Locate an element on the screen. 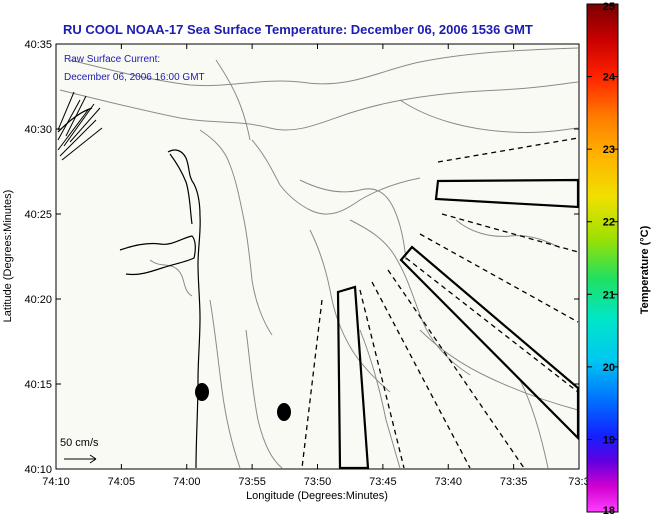 This screenshot has height=518, width=651. colorbar-tick-label: 19 is located at coordinates (609, 440).